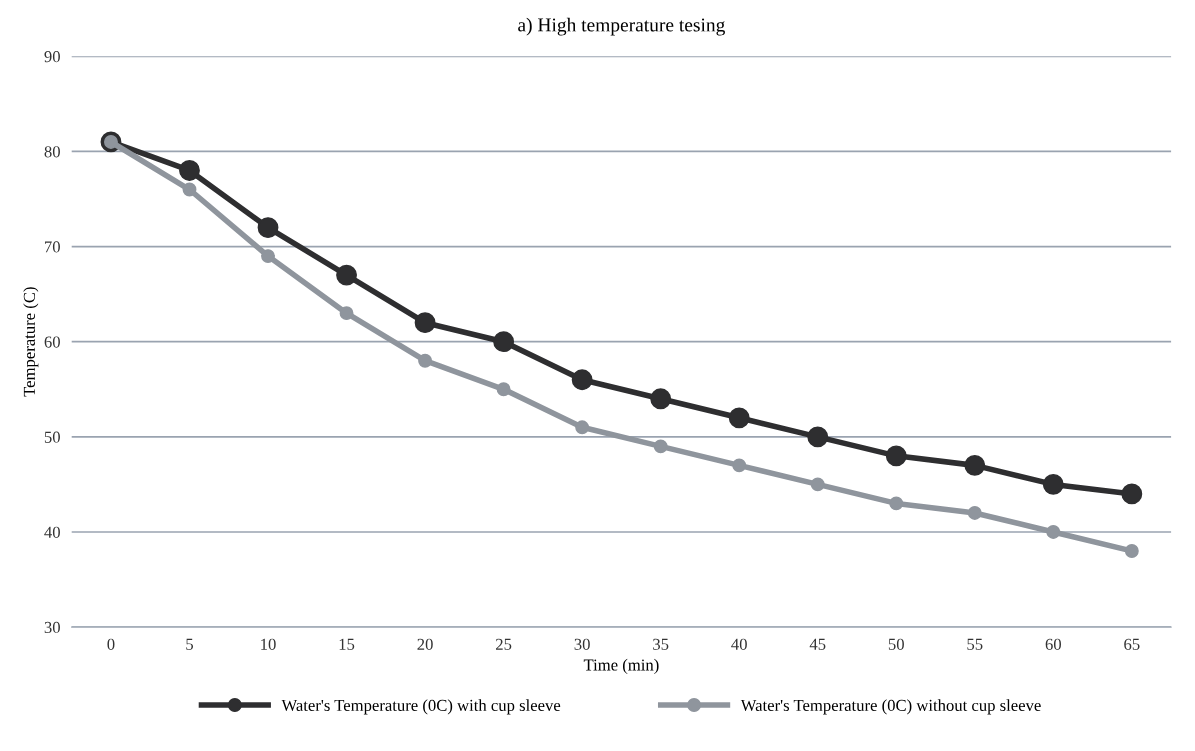 The height and width of the screenshot is (751, 1195). Describe the element at coordinates (52, 342) in the screenshot. I see `y-tick-label: 60` at that location.